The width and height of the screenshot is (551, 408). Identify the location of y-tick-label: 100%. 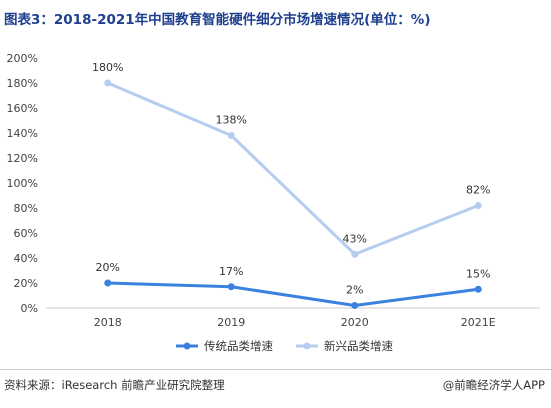
(22, 183).